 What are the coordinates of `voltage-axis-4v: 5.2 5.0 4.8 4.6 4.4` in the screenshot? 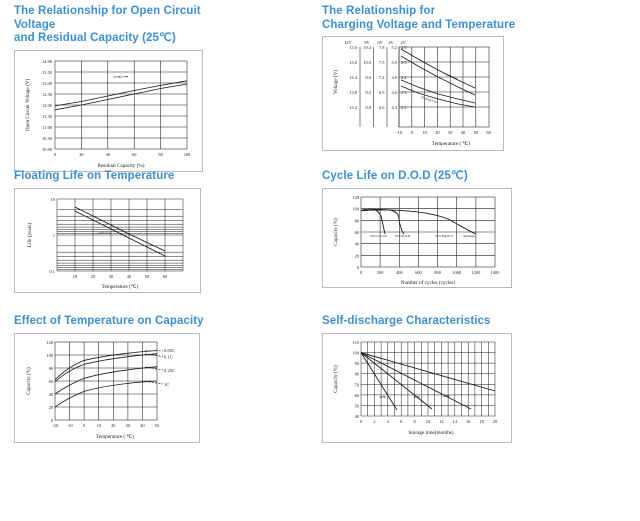 It's located at (395, 77).